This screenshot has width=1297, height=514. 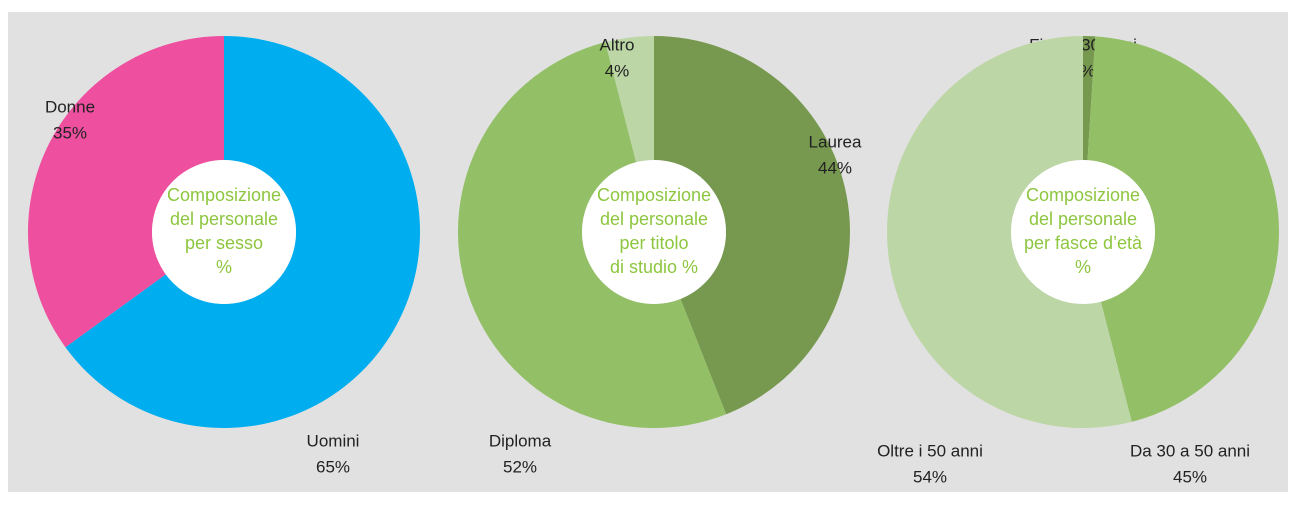 What do you see at coordinates (1190, 450) in the screenshot?
I see `slice-label: Da 30 a 50 anni` at bounding box center [1190, 450].